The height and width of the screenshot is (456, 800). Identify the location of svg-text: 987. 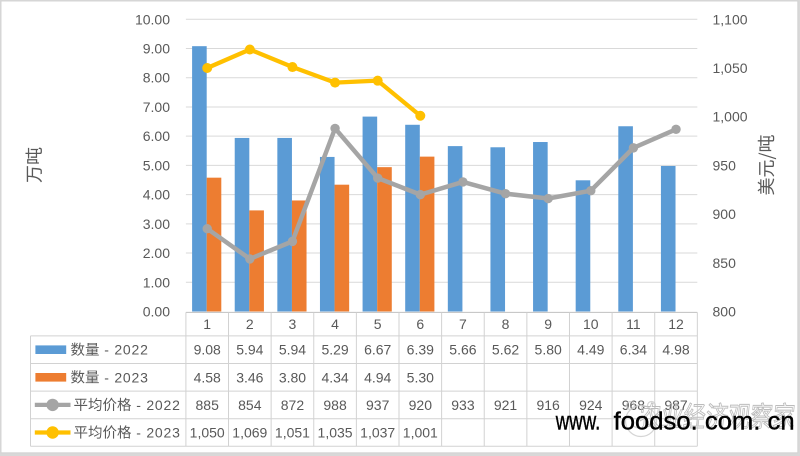
(676, 405).